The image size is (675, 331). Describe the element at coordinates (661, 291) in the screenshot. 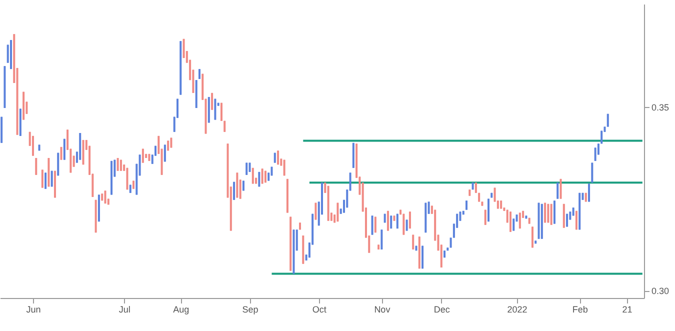

I see `y-tick-label: 0.30` at that location.